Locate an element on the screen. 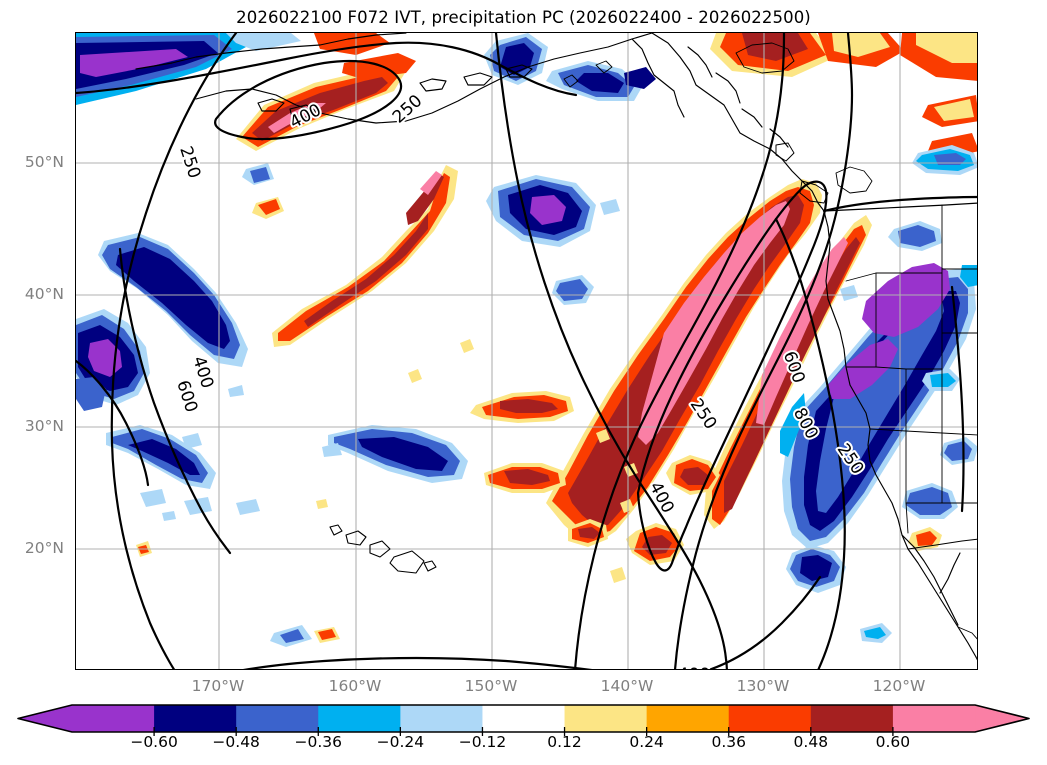 This screenshot has height=765, width=1047. lon-tick-120w: 120°W is located at coordinates (899, 686).